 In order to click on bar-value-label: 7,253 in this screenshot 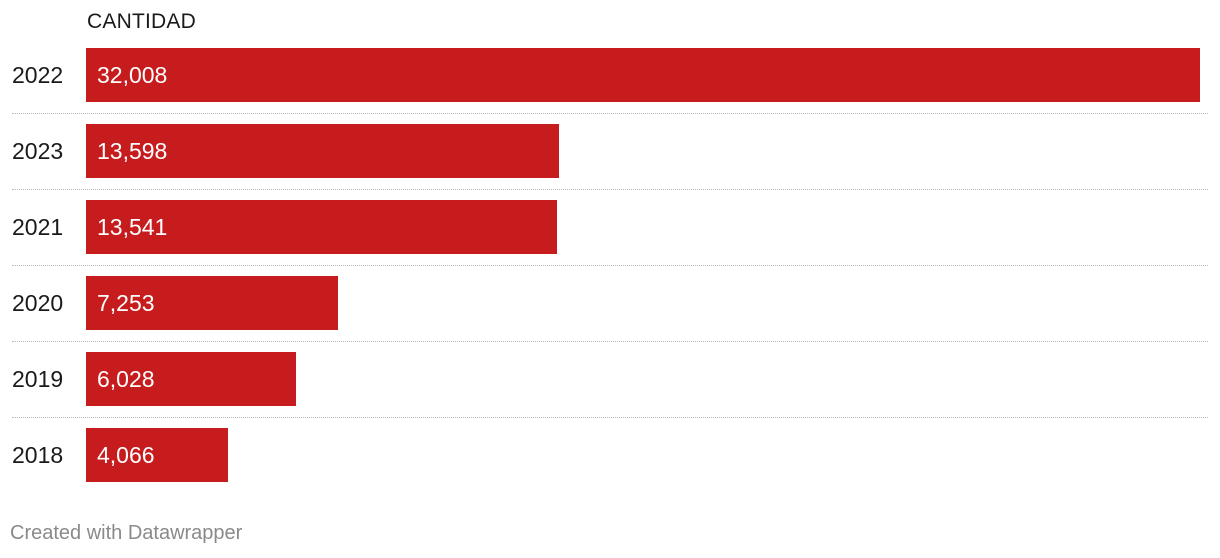, I will do `click(126, 303)`.